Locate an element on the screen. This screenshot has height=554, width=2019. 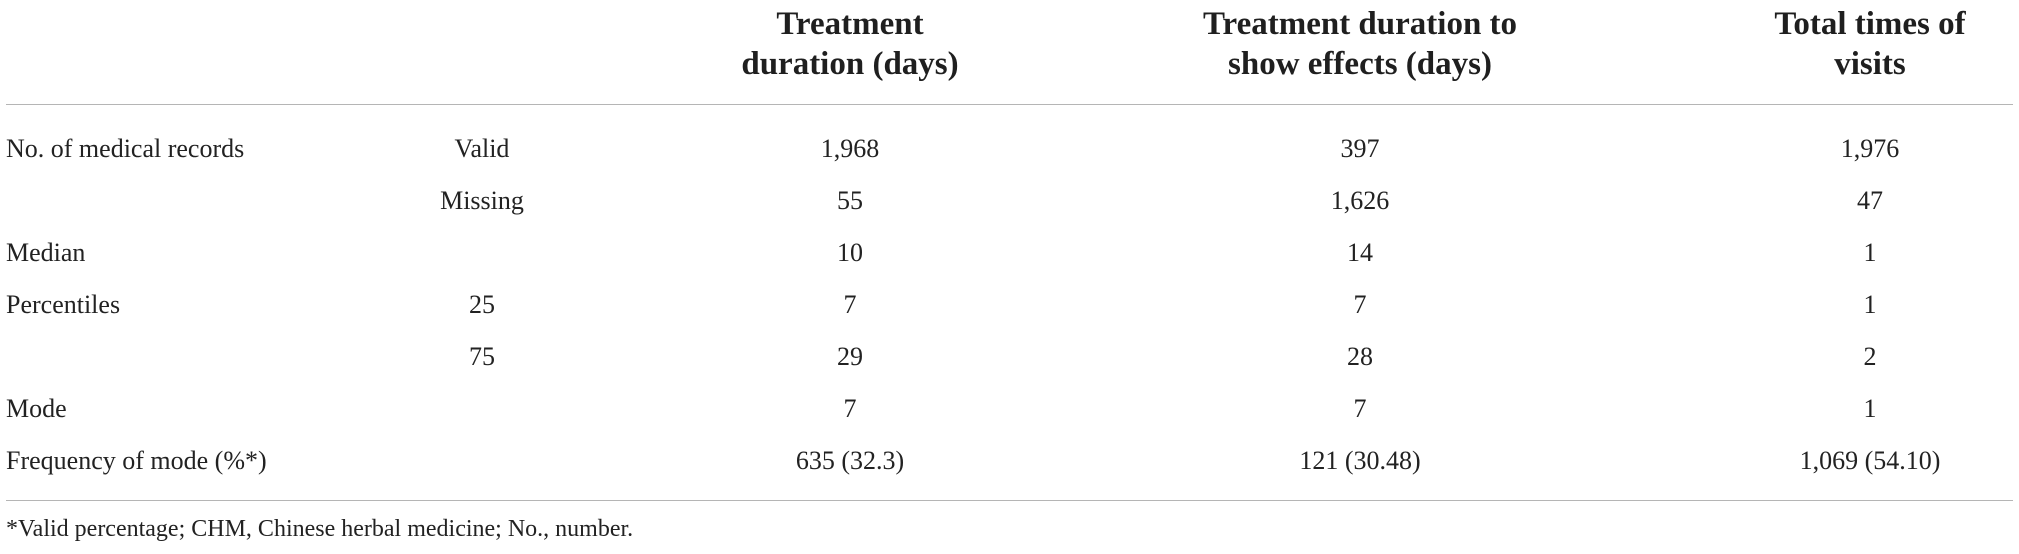
table-cell: 28 is located at coordinates (1360, 356).